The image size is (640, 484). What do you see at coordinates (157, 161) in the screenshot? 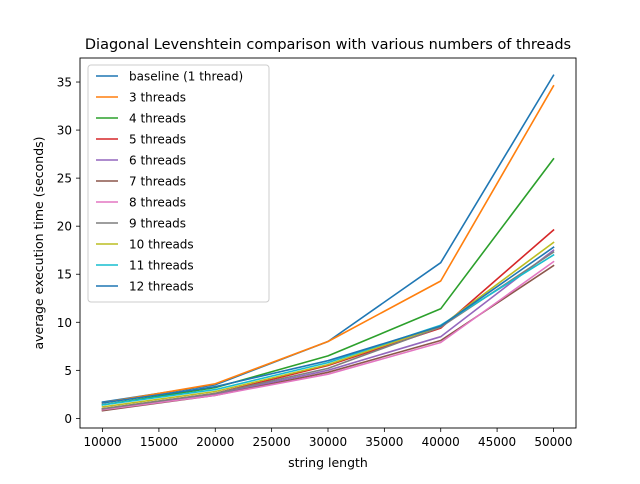
I see `legend-label: 6 threads` at bounding box center [157, 161].